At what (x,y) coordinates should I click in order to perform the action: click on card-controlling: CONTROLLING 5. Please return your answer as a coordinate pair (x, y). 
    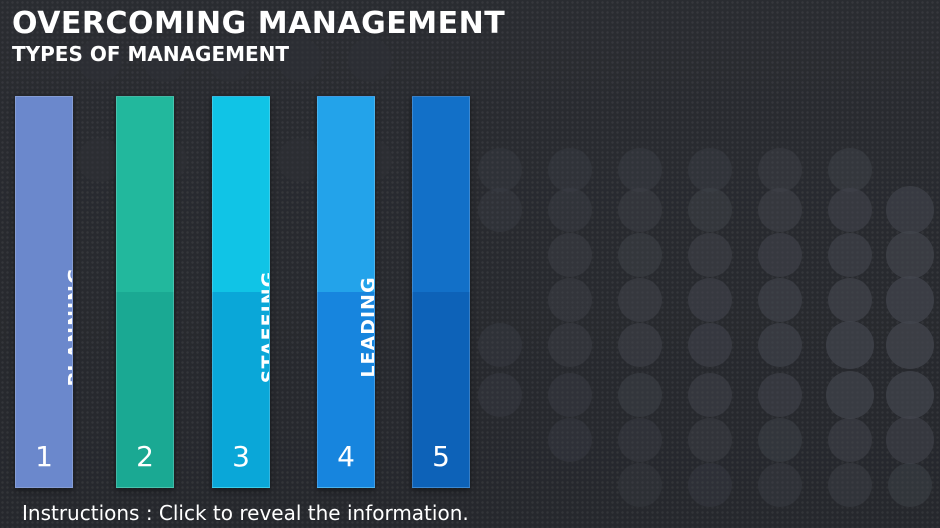
    Looking at the image, I should click on (441, 292).